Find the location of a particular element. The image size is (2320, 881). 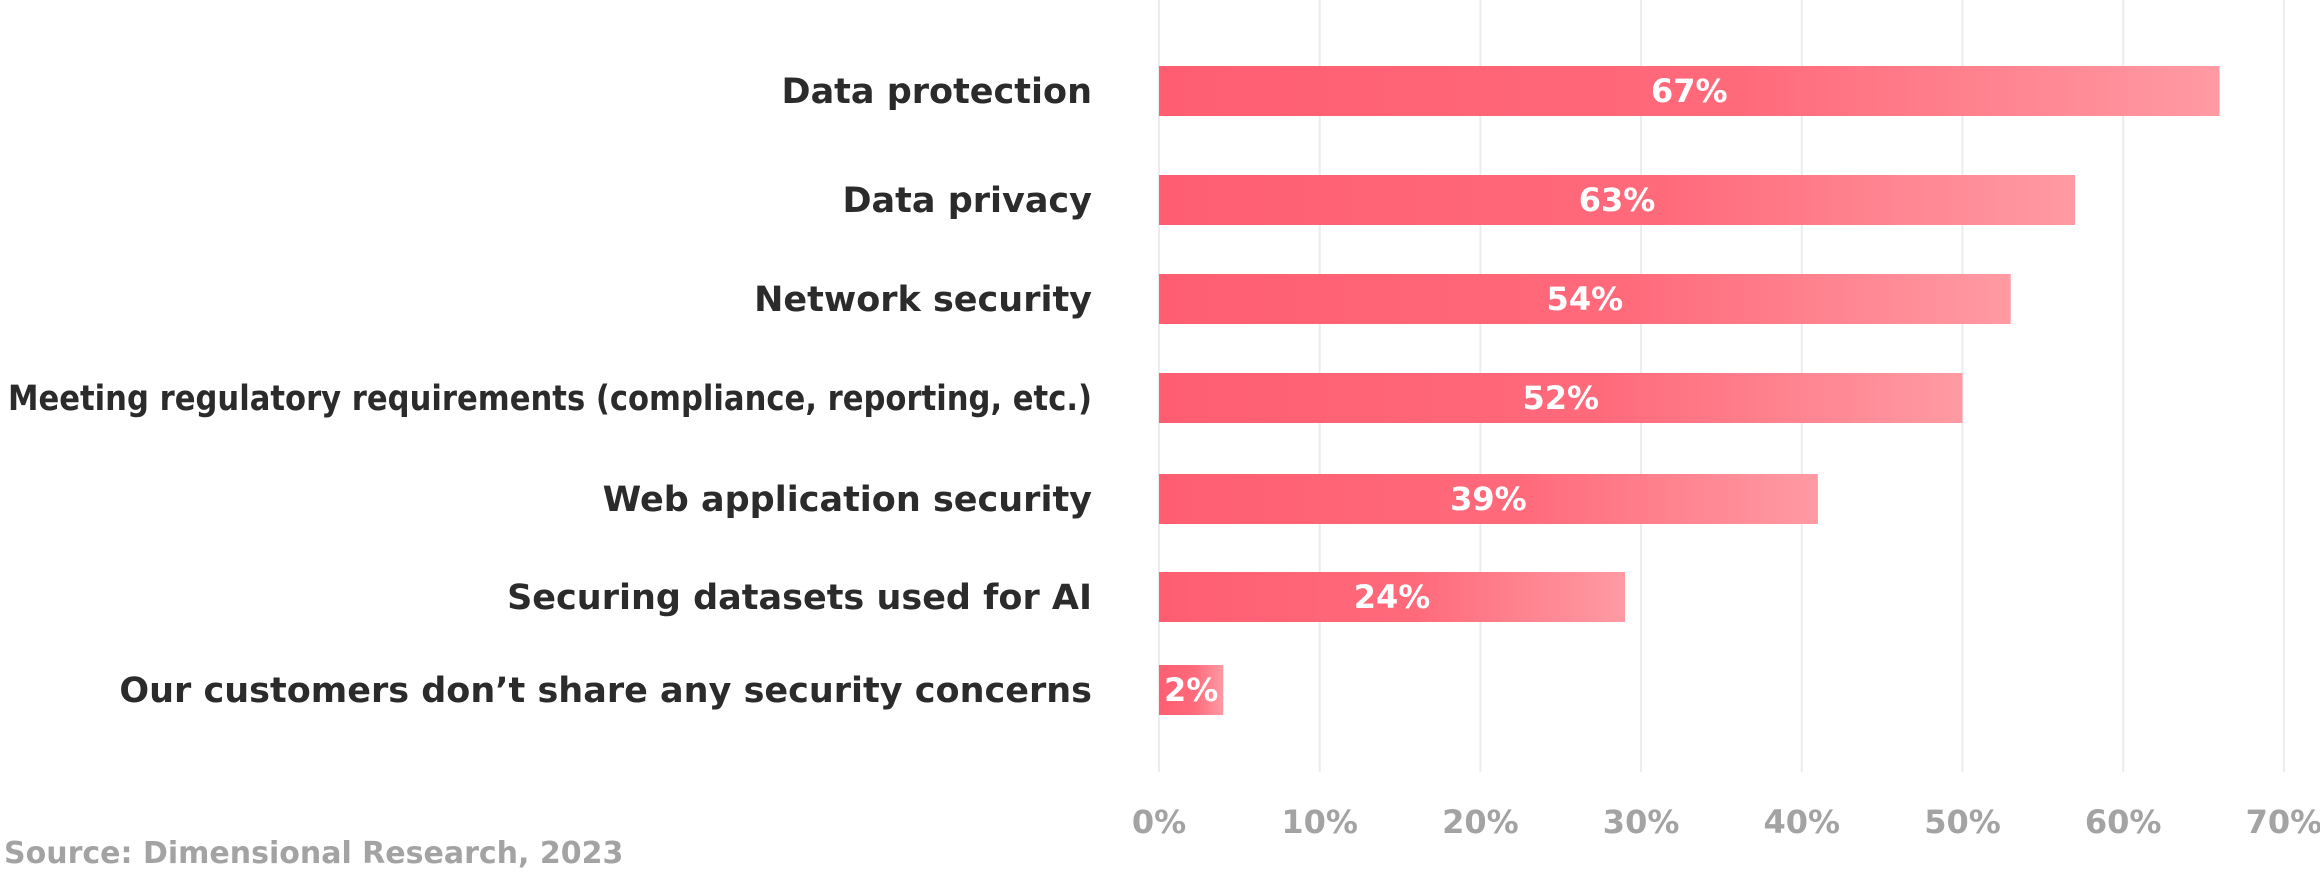

bar-group: 2% is located at coordinates (1191, 690).